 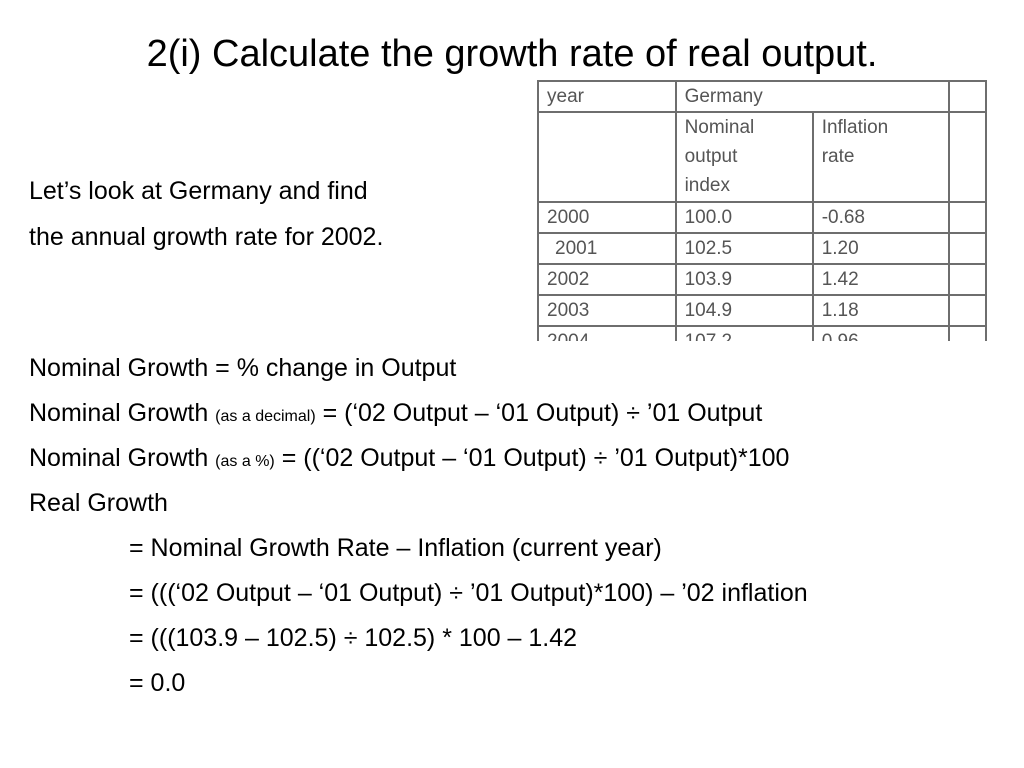 I want to click on header-country: Germany, so click(x=812, y=96).